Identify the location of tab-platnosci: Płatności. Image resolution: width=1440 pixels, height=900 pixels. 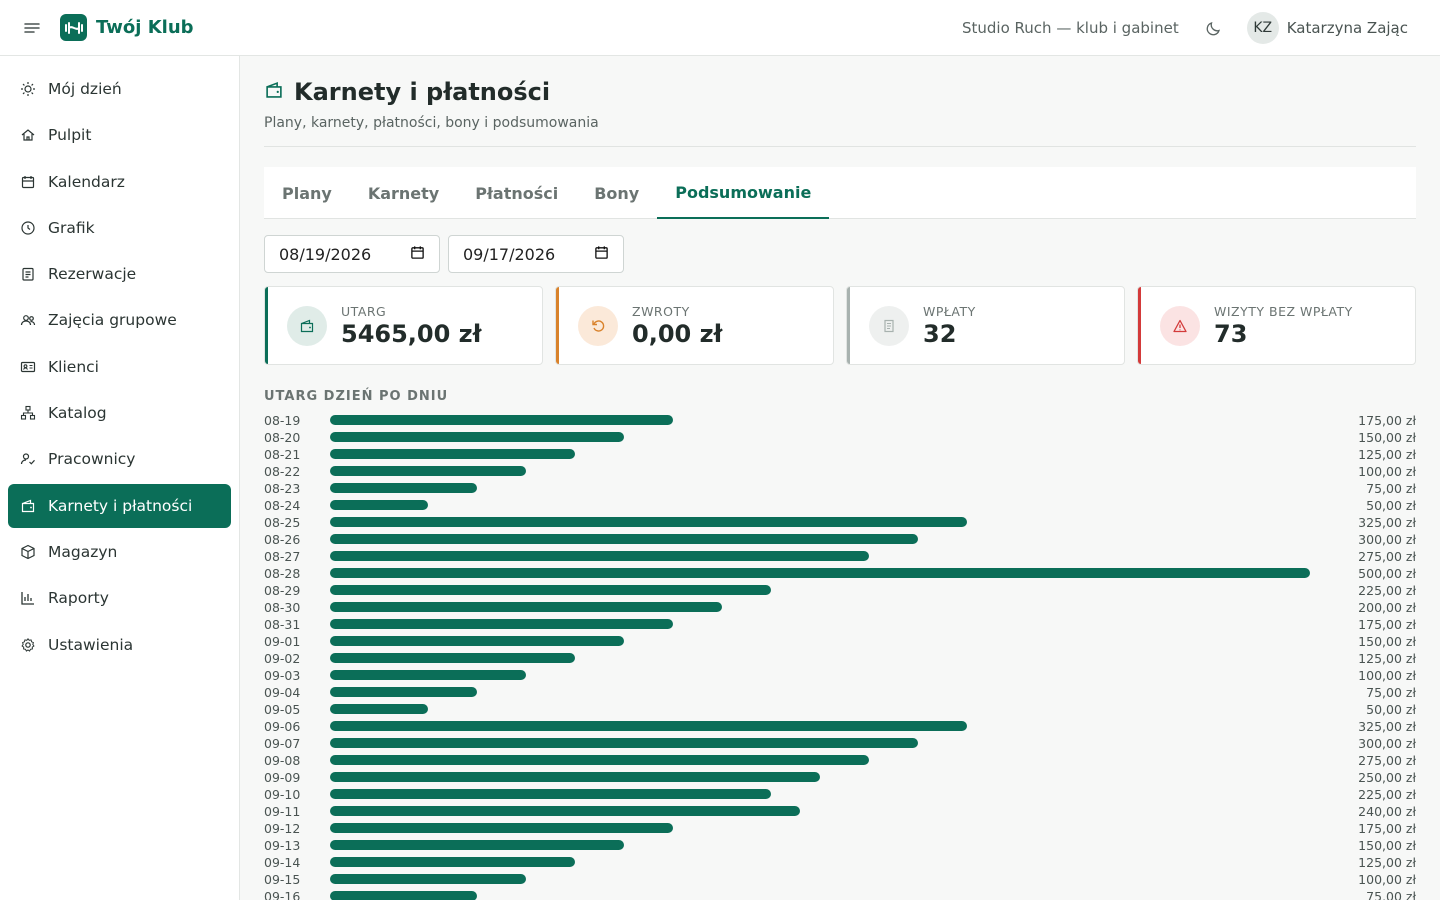
(517, 193).